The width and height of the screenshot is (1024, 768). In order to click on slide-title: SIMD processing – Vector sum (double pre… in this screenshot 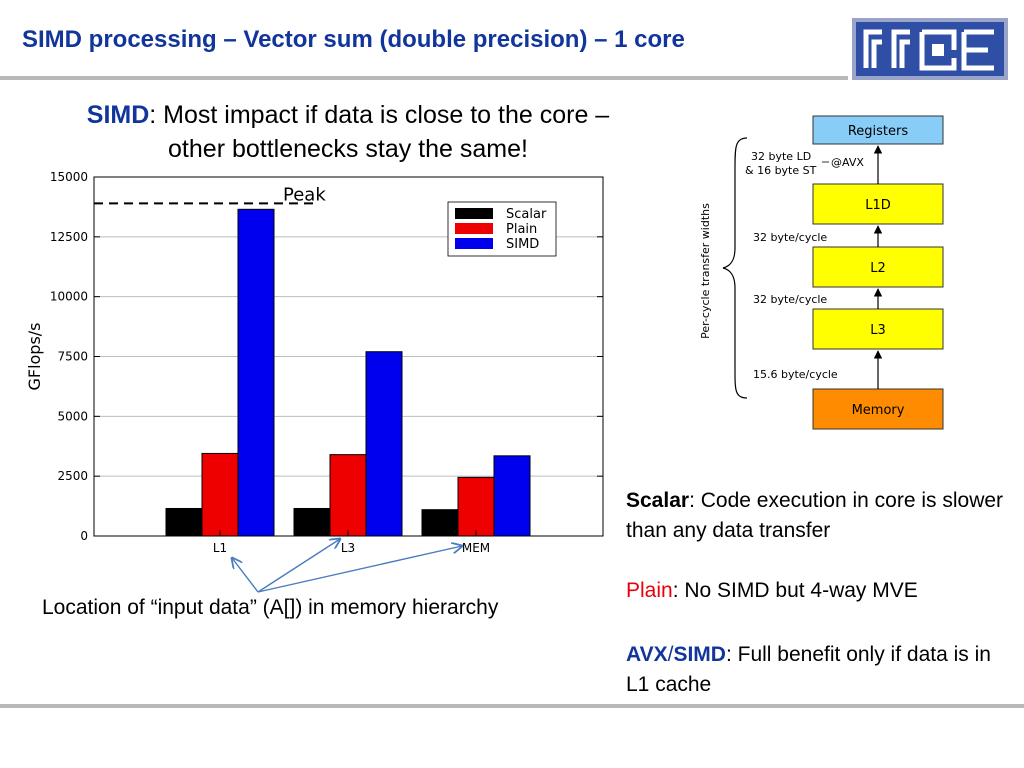, I will do `click(353, 39)`.